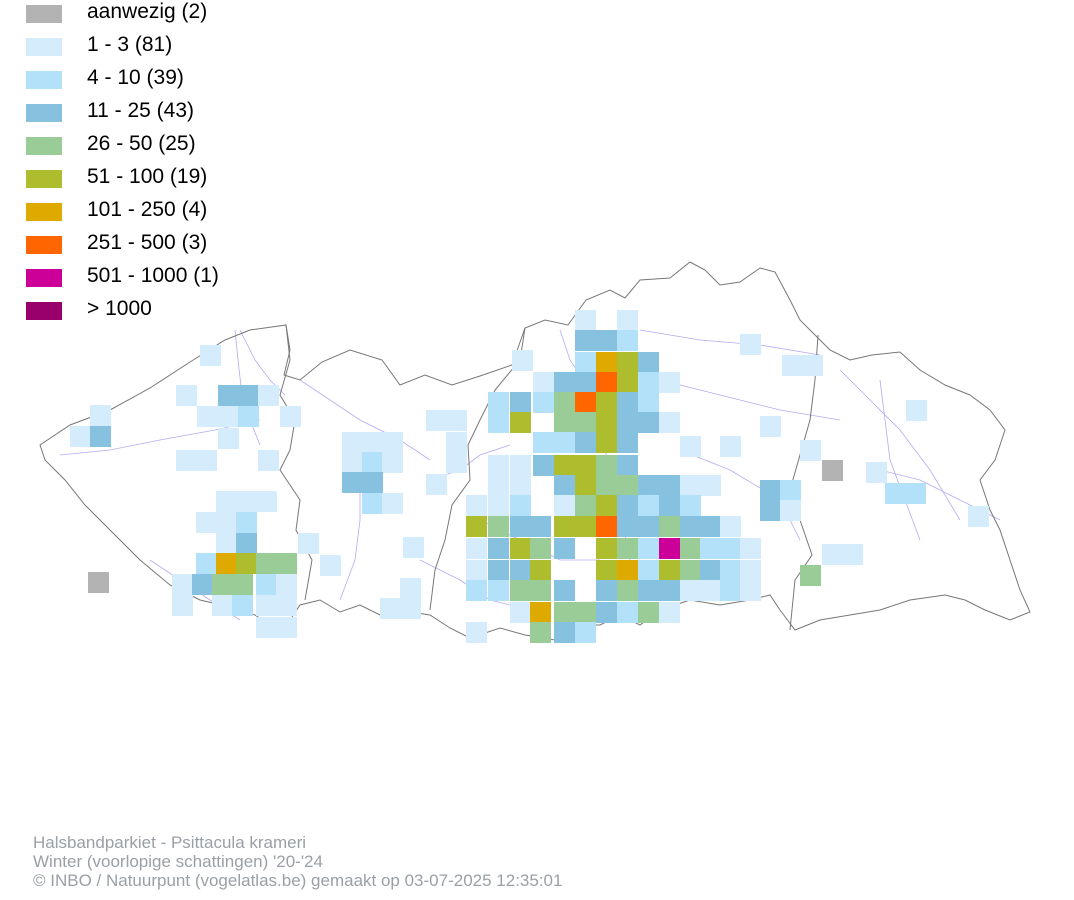 The width and height of the screenshot is (1074, 900). I want to click on legend-label: 1 - 3 (81), so click(130, 44).